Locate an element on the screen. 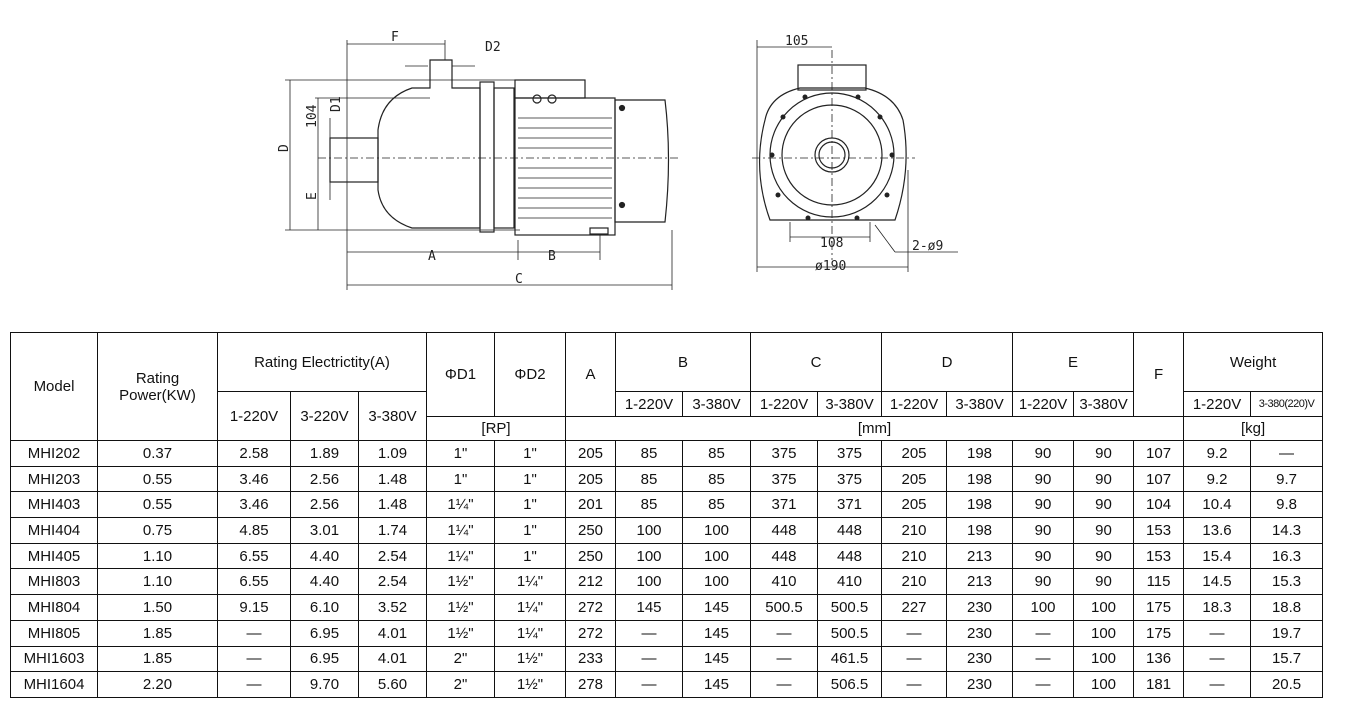 This screenshot has width=1354, height=726. table-cell: 9.70 is located at coordinates (324, 684).